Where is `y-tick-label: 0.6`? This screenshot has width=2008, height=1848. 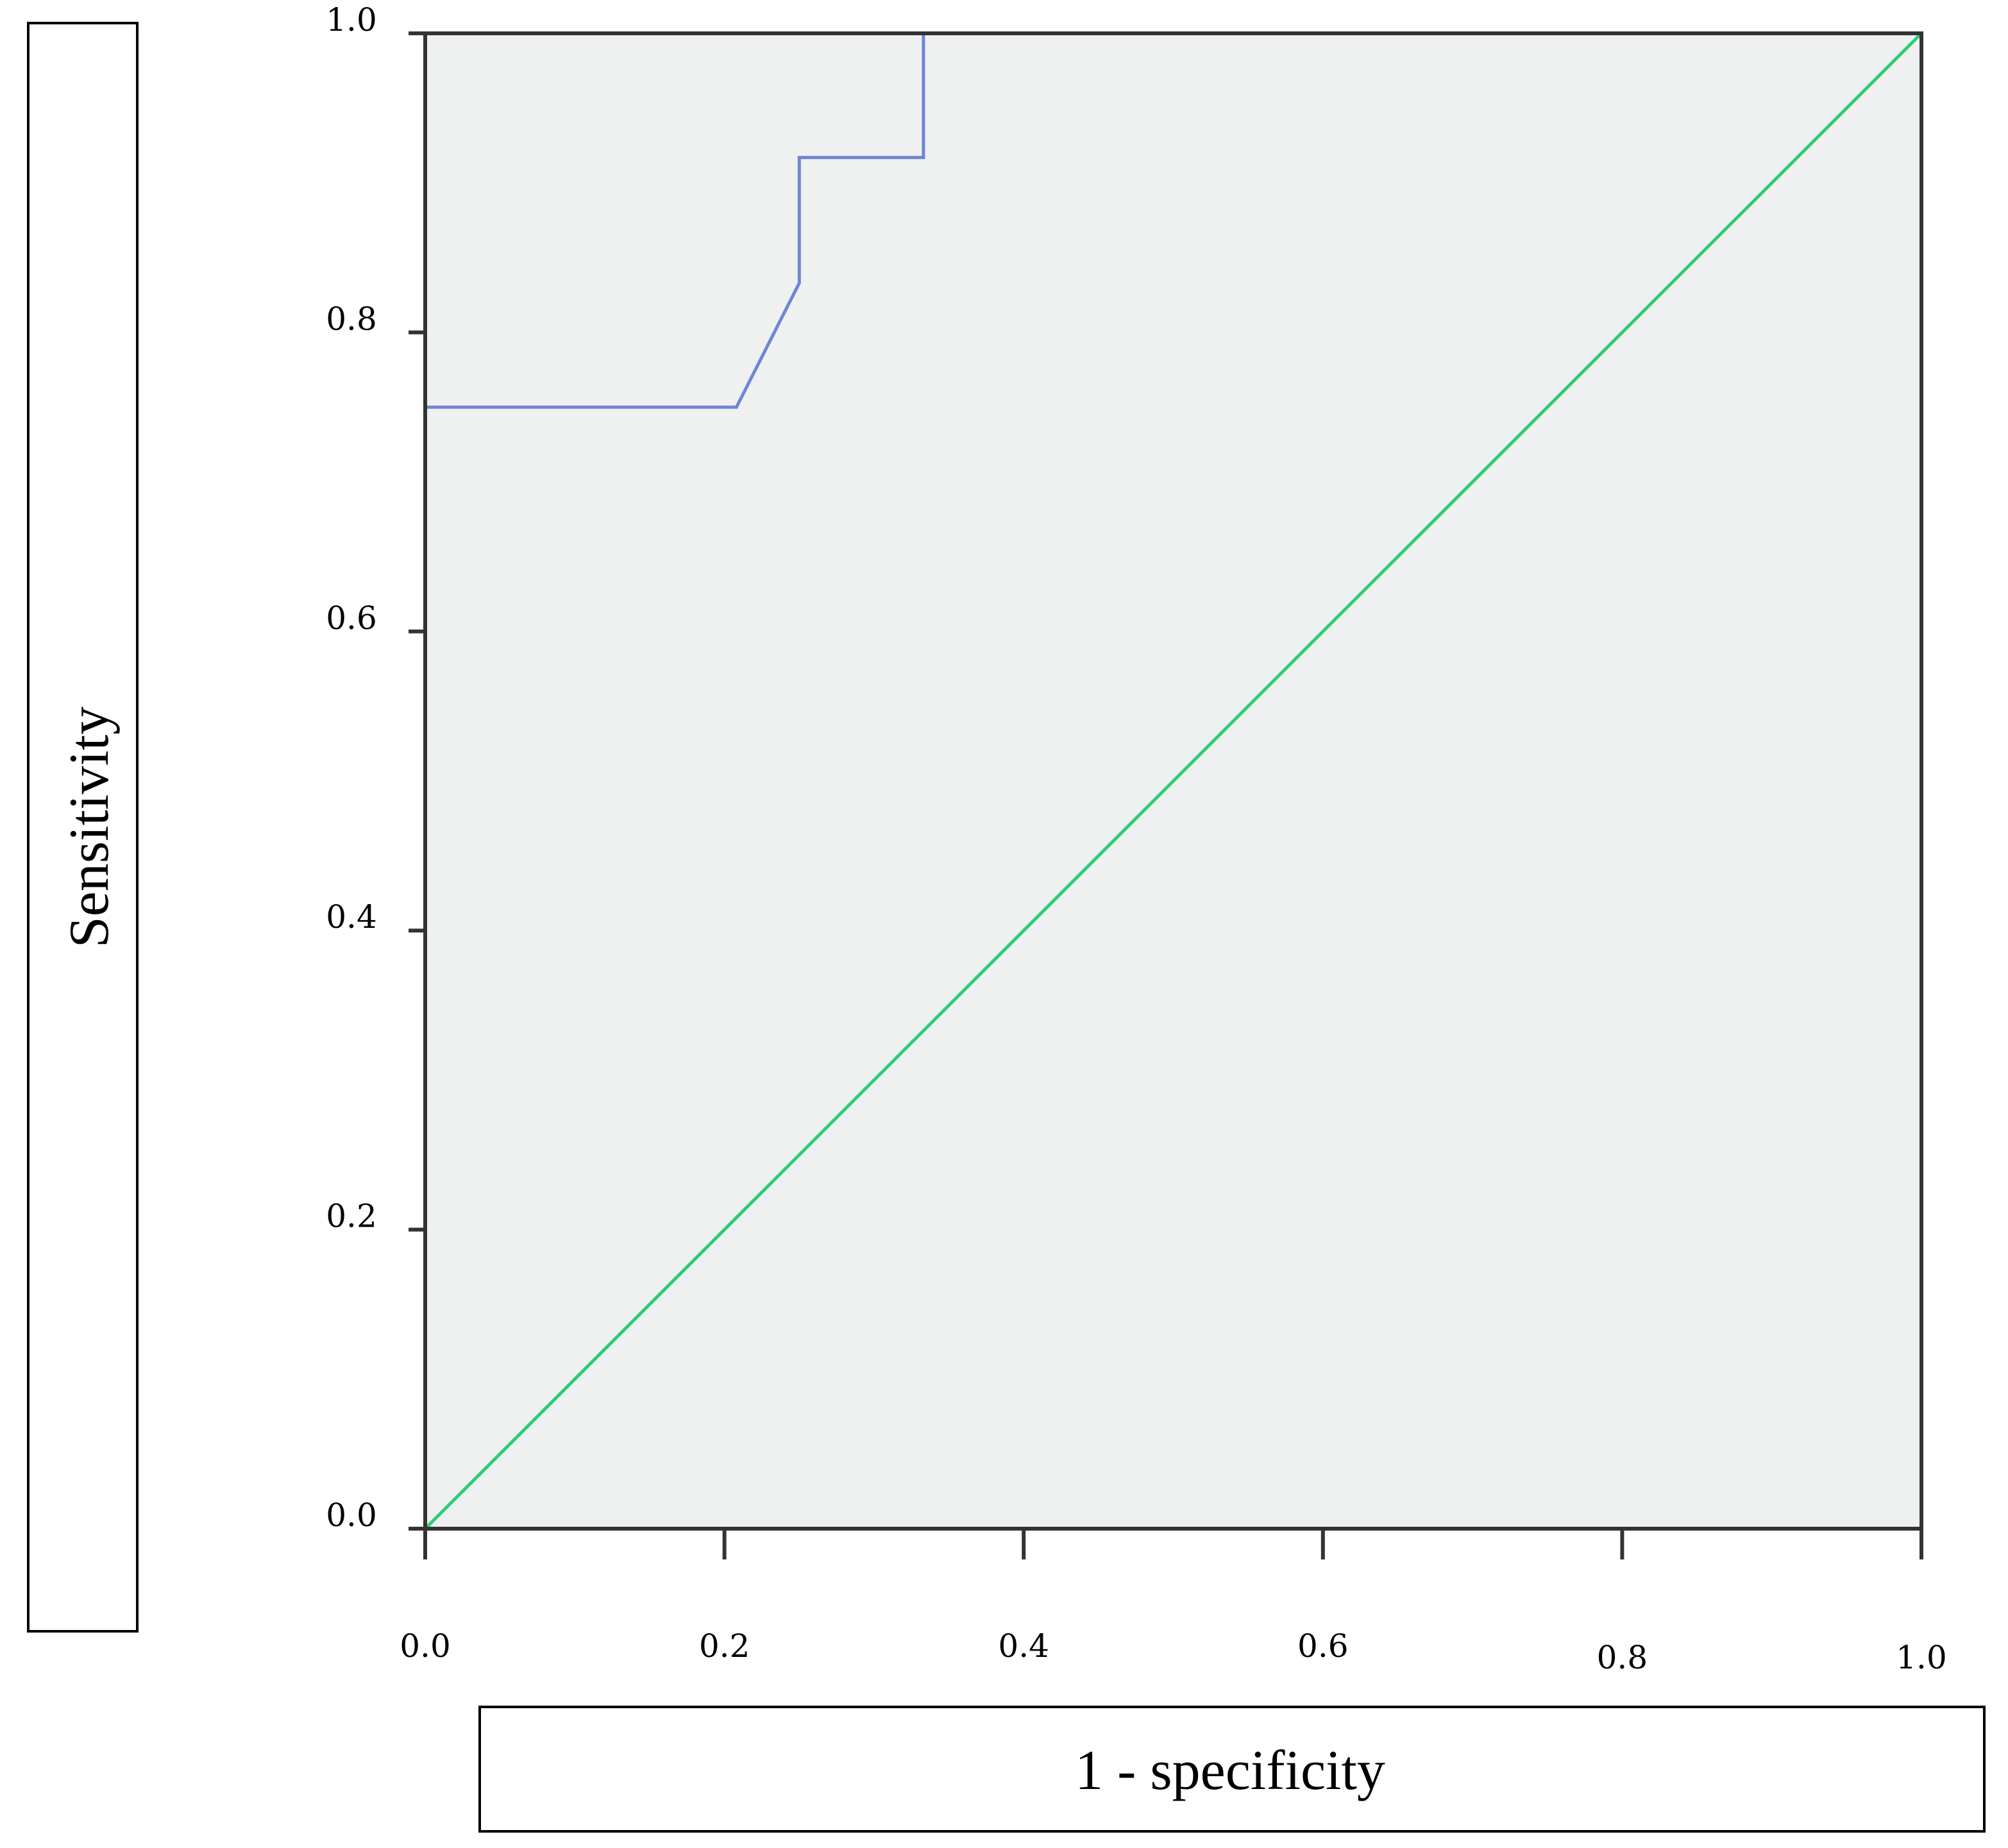 y-tick-label: 0.6 is located at coordinates (351, 618).